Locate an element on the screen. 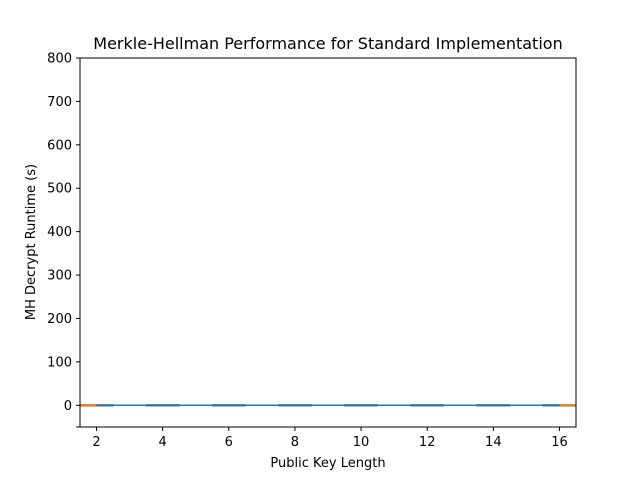  y-tick-label: 500 is located at coordinates (59, 189).